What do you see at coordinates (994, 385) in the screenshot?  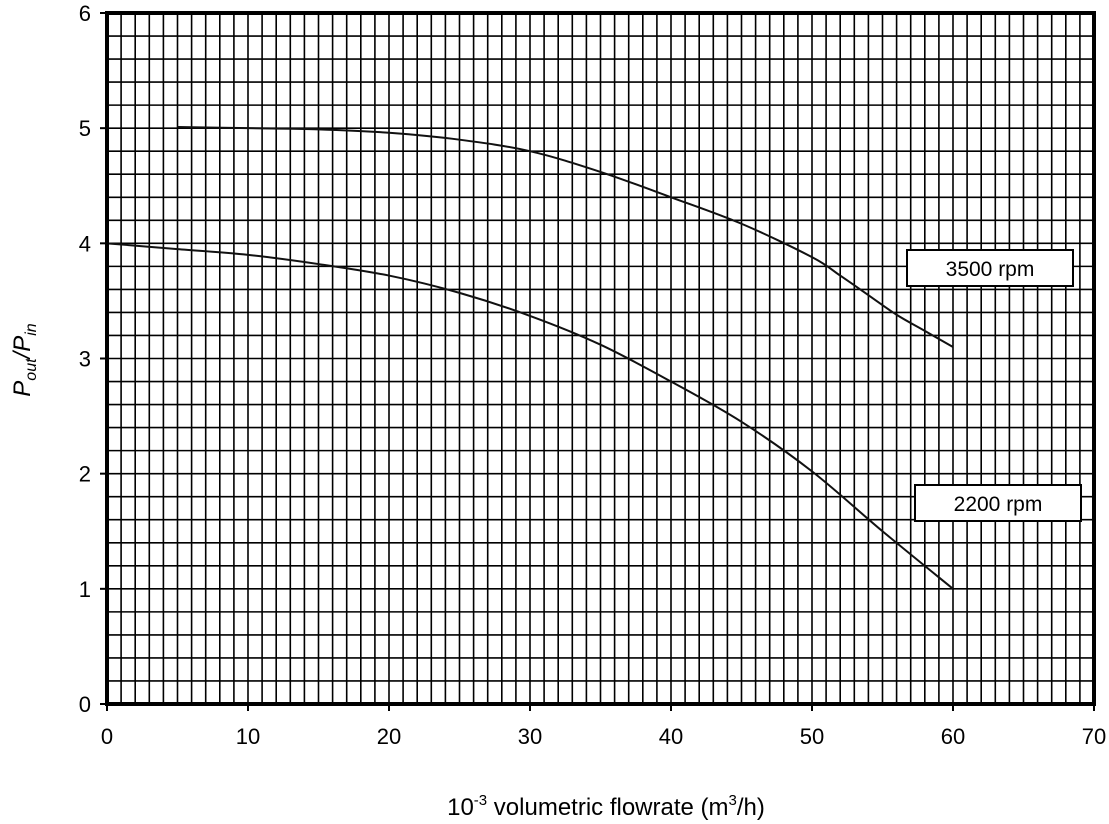 I see `curve-labels: 3500 rpm 2200 rpm` at bounding box center [994, 385].